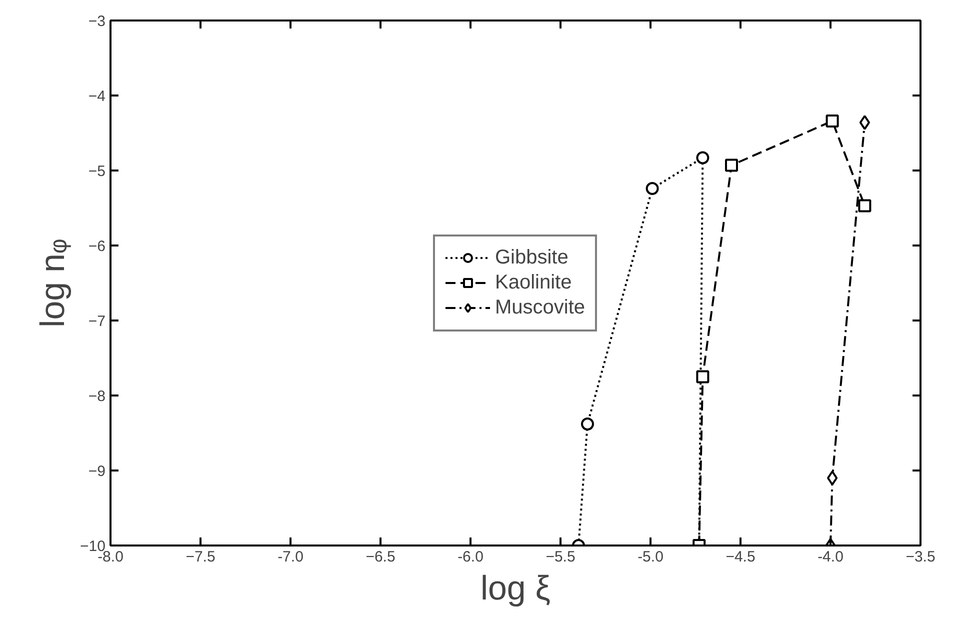 The image size is (980, 619). Describe the element at coordinates (651, 557) in the screenshot. I see `x-tick-label: -5.0` at that location.